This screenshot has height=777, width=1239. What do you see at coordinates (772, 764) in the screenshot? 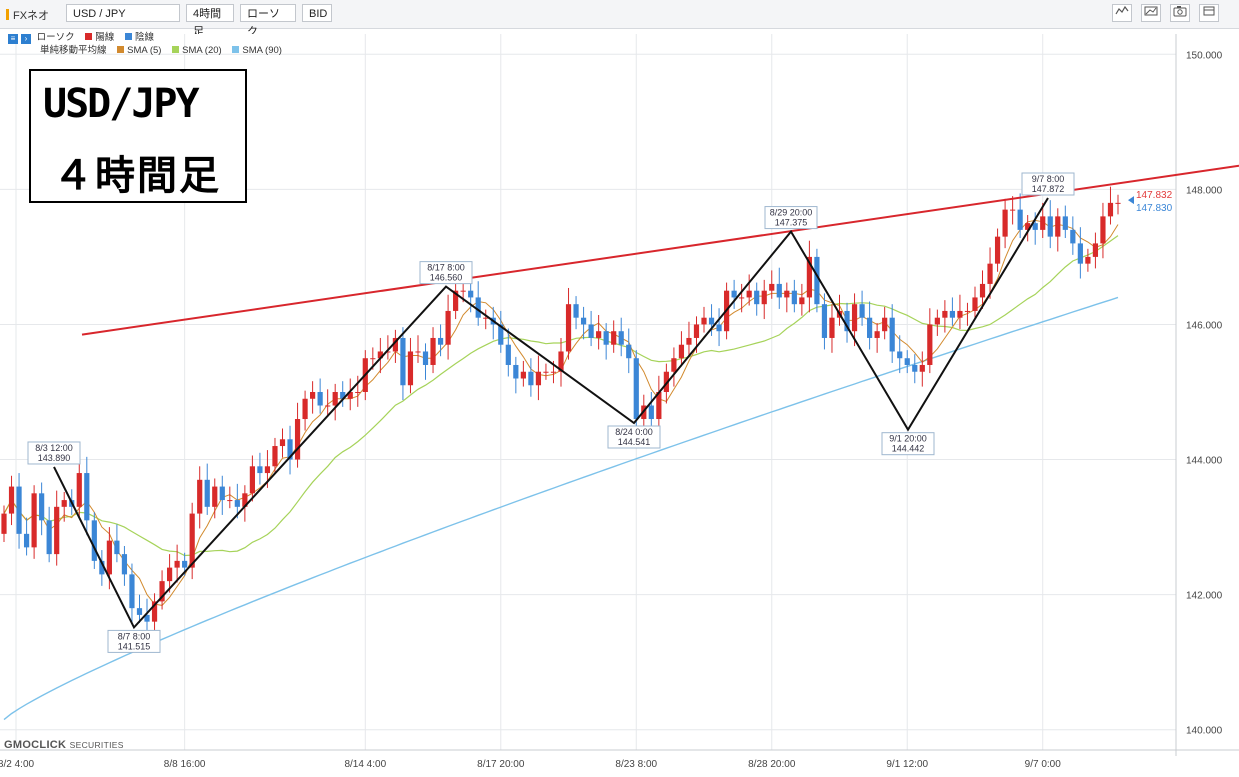
I see `x-tick-label: 8/28 20:00` at bounding box center [772, 764].